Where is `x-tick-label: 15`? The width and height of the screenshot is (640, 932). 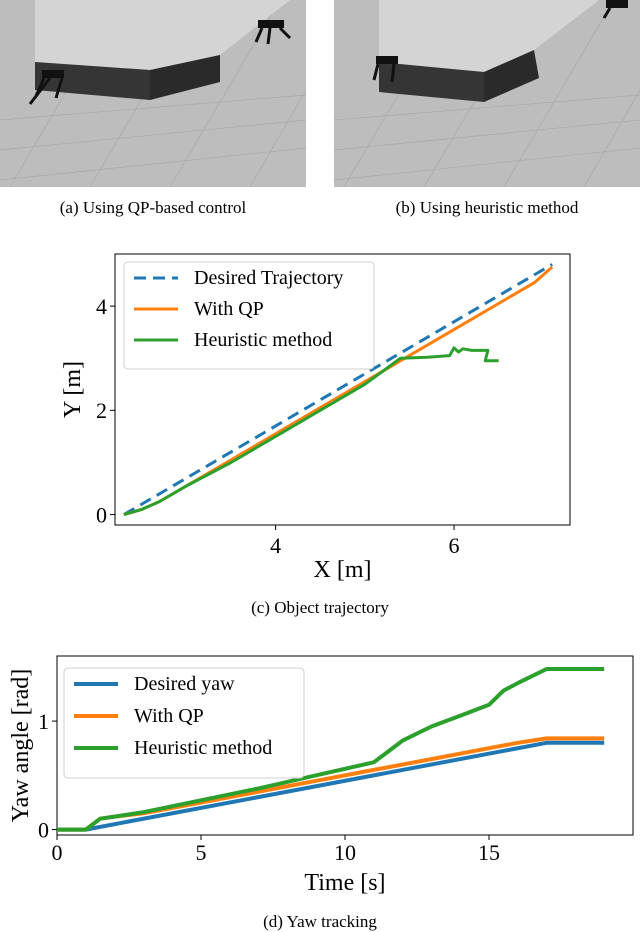
x-tick-label: 15 is located at coordinates (489, 852).